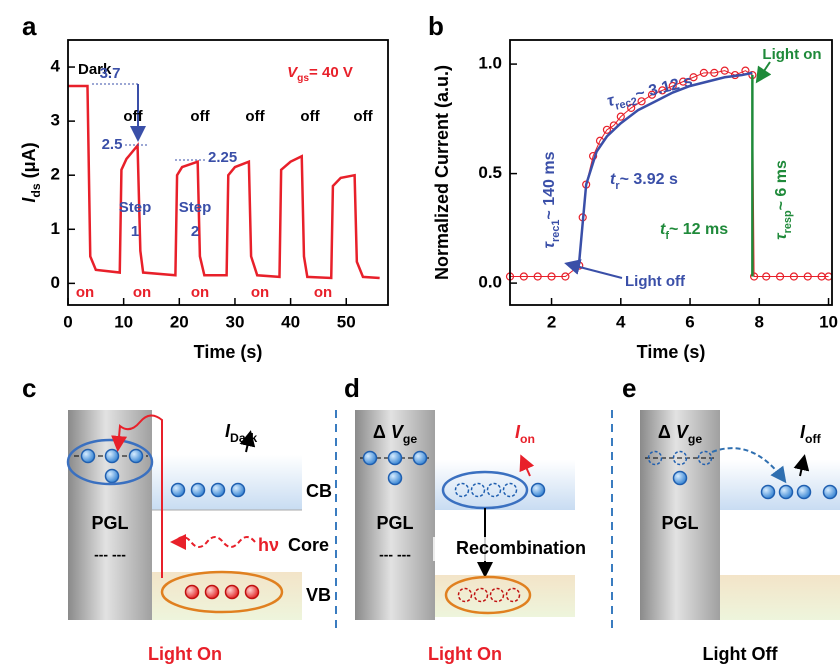 This screenshot has height=667, width=840. I want to click on photon, so click(213, 542).